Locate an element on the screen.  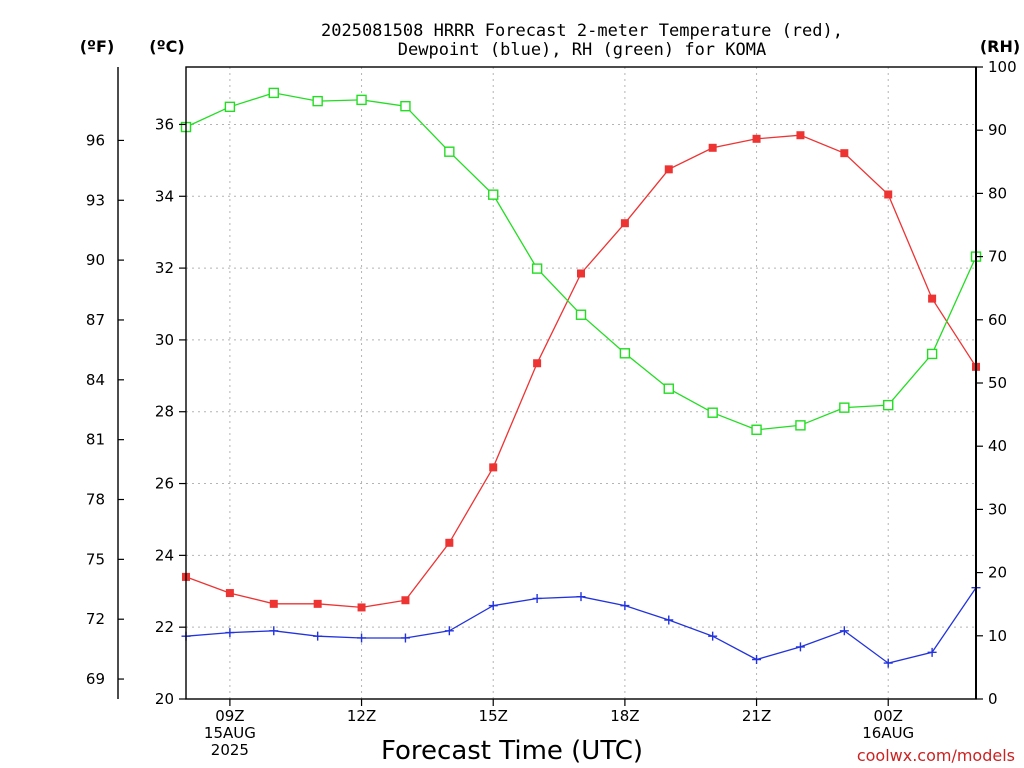
source-credit: coolwx.com/models is located at coordinates (936, 755).